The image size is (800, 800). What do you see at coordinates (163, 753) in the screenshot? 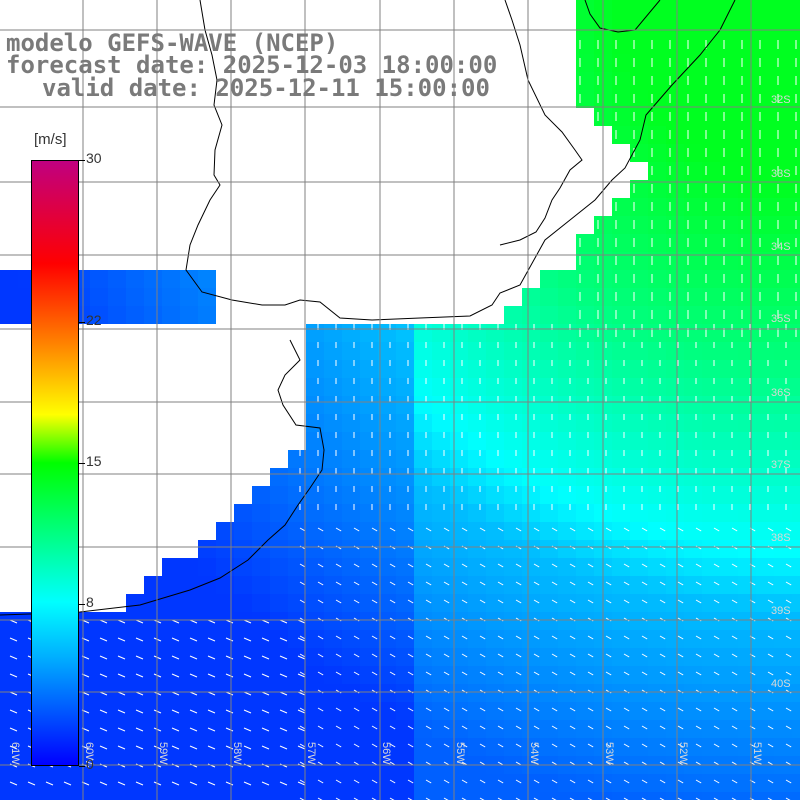
I see `lon-label: 59W` at bounding box center [163, 753].